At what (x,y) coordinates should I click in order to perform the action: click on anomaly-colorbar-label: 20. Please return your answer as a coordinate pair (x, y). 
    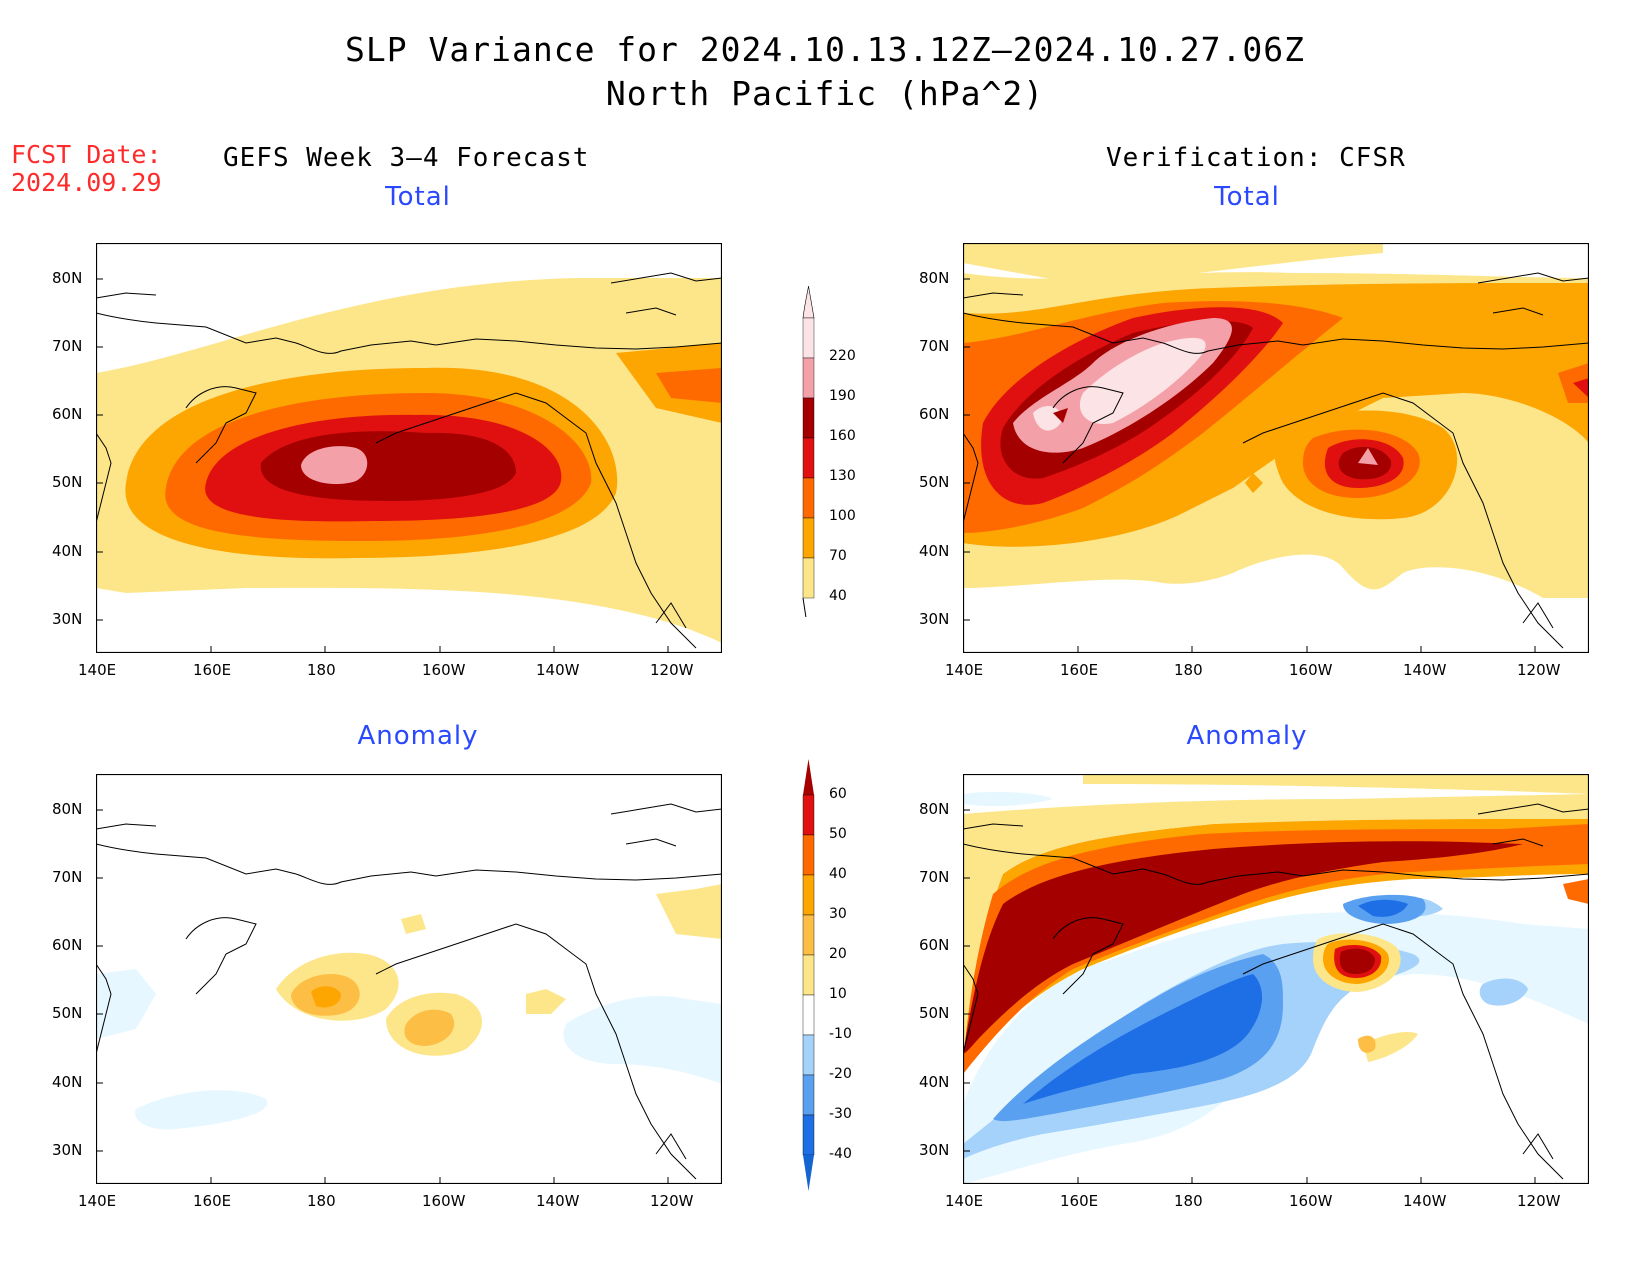
    Looking at the image, I should click on (838, 954).